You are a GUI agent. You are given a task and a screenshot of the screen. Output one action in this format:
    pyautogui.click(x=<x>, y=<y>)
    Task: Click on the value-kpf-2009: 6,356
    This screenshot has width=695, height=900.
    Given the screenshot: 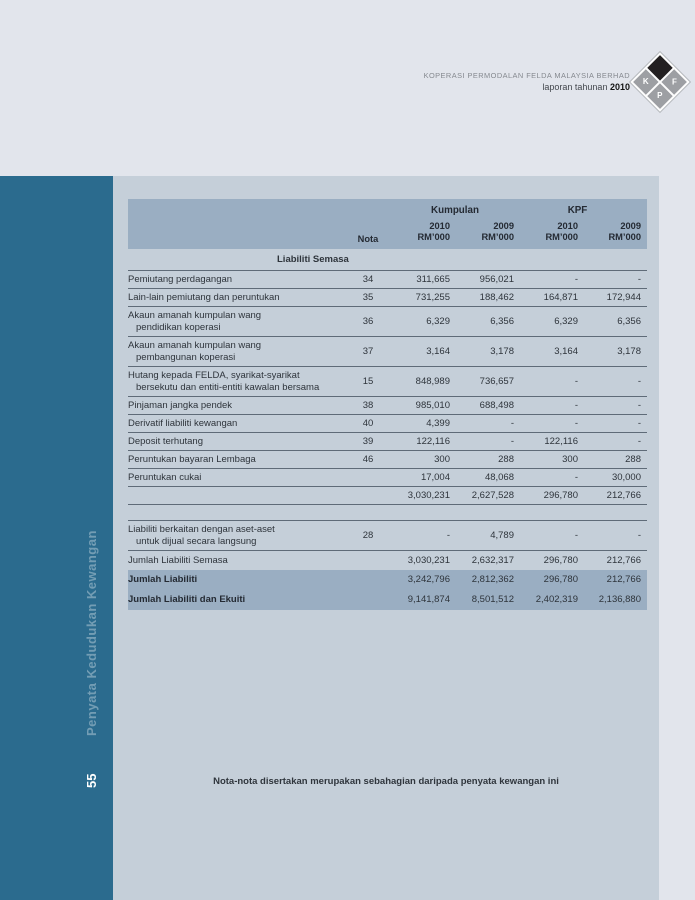 What is the action you would take?
    pyautogui.click(x=629, y=321)
    